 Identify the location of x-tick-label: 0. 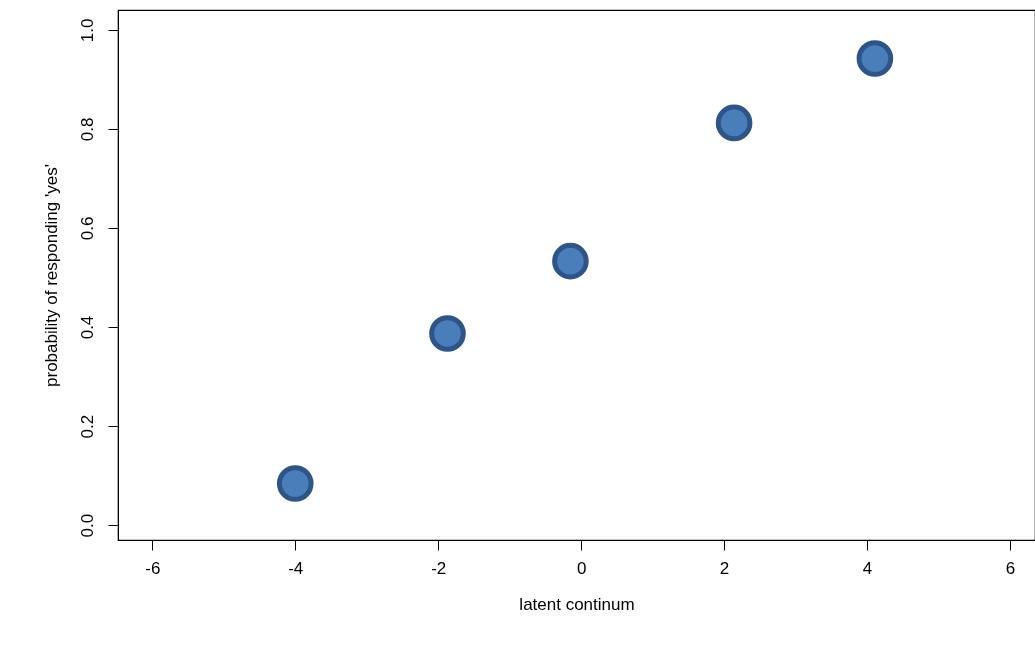
(581, 568).